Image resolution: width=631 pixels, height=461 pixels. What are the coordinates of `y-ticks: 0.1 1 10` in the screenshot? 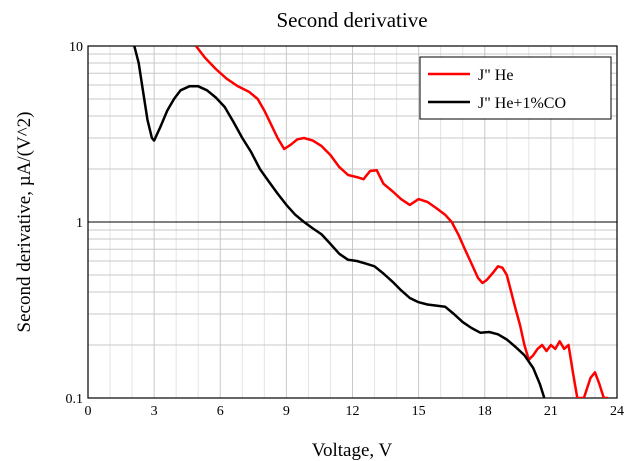 It's located at (75, 223).